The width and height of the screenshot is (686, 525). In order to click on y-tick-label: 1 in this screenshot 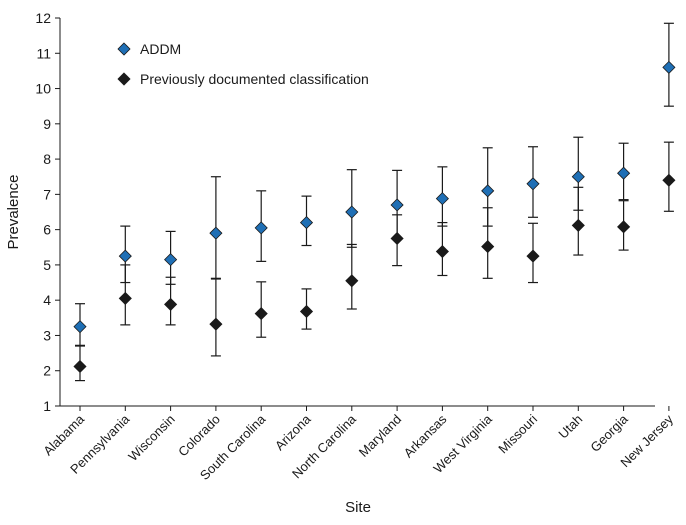, I will do `click(47, 406)`.